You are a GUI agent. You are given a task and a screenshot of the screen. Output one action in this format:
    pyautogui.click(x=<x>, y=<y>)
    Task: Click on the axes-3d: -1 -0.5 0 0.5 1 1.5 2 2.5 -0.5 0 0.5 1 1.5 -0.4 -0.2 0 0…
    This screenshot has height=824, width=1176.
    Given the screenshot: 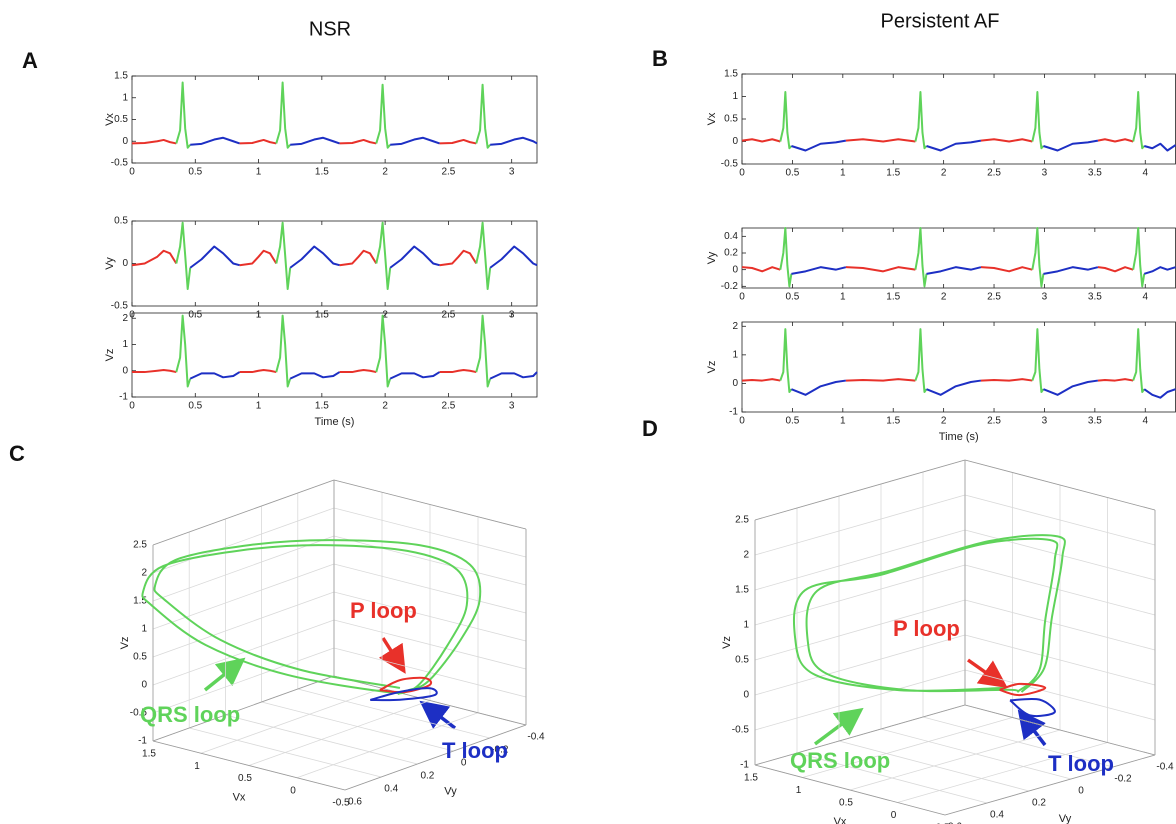 What is the action you would take?
    pyautogui.click(x=332, y=644)
    